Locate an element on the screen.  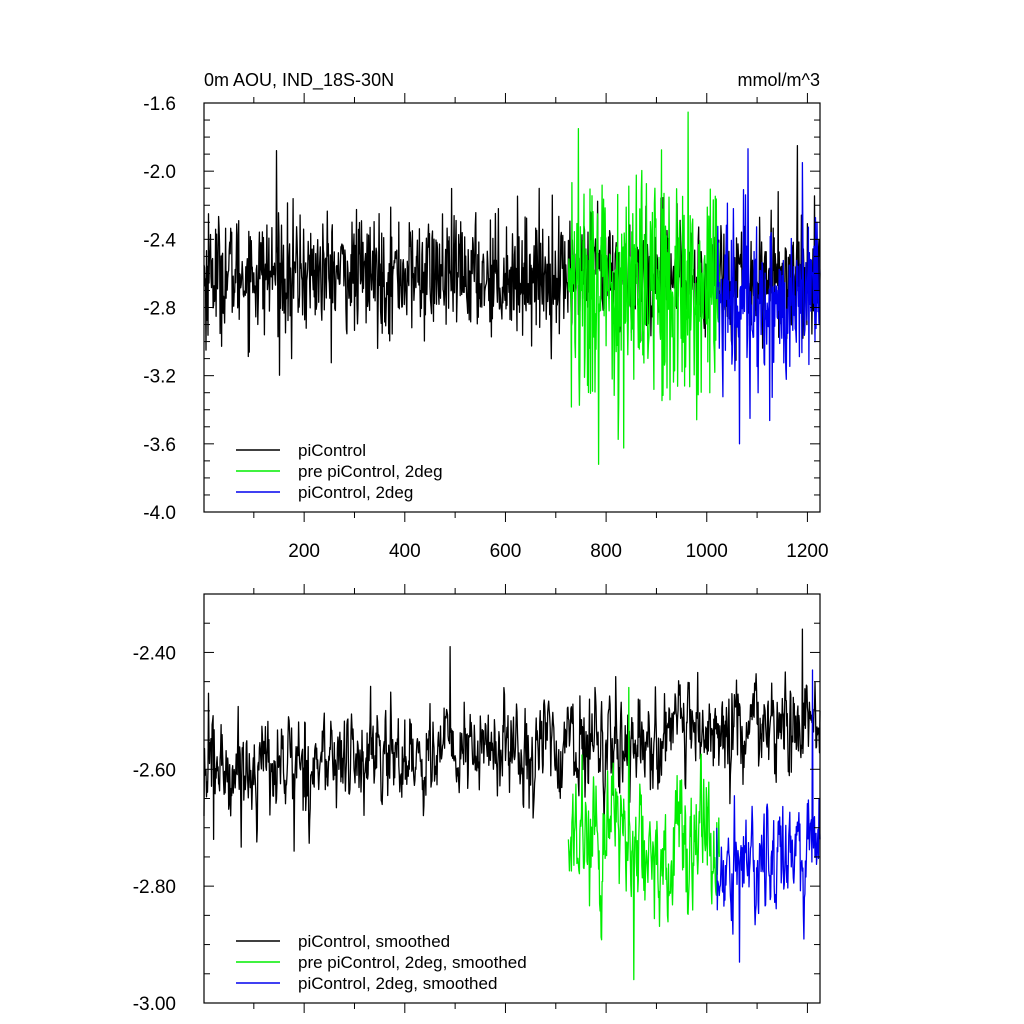
y-tick-label: -2.8 is located at coordinates (159, 309).